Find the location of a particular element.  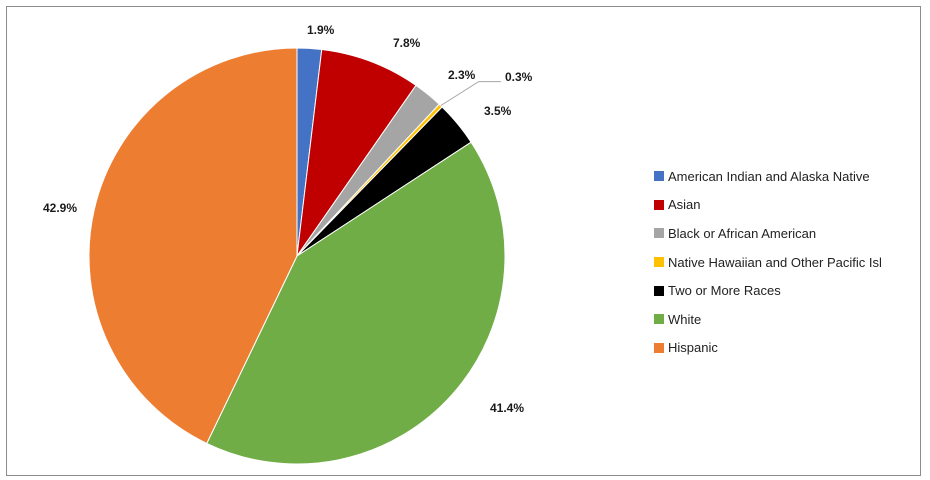

legend-label: American Indian and Alaska Native is located at coordinates (769, 176).